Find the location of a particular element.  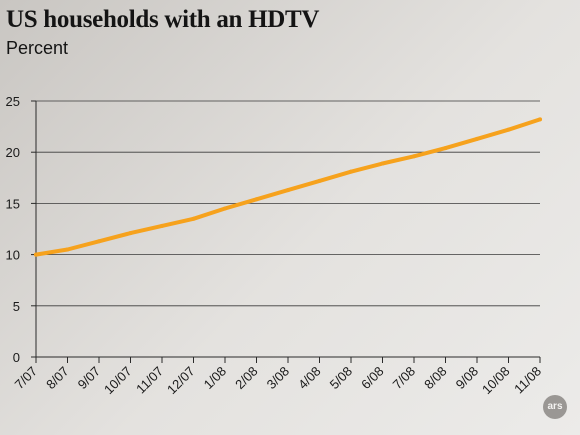

x-tick-label-5: 12/07 is located at coordinates (181, 381).